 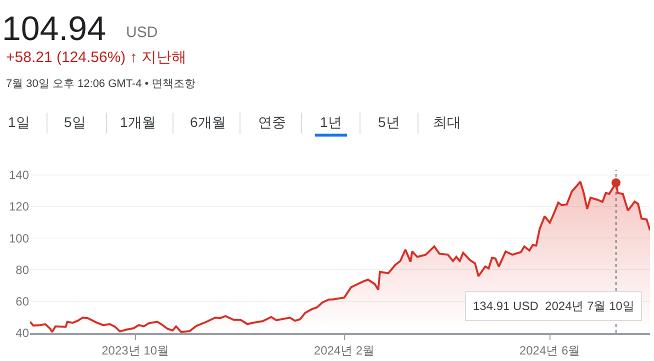 I want to click on x-tick-label: 2024년 6월, so click(x=549, y=350).